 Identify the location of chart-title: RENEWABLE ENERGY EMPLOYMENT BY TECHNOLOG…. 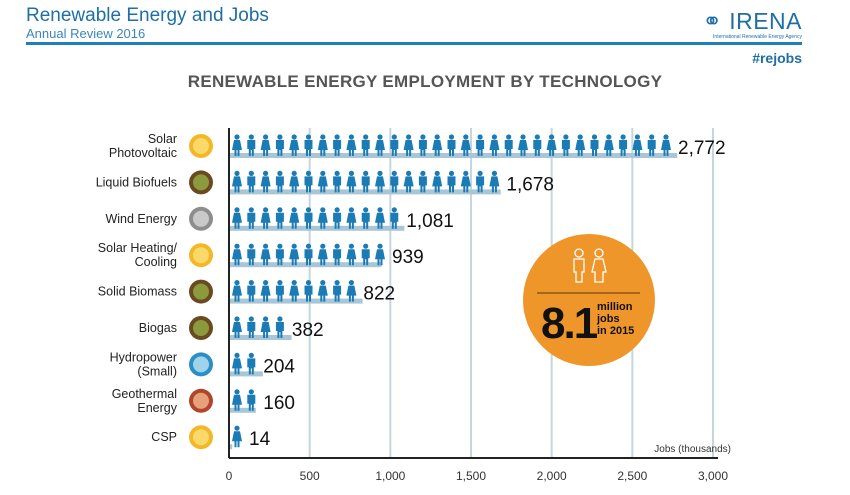
(425, 81).